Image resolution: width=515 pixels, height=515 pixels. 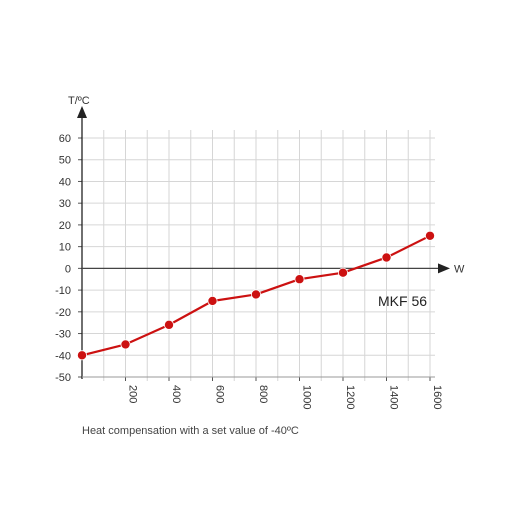 I want to click on y-axis-arrow, so click(x=82, y=112).